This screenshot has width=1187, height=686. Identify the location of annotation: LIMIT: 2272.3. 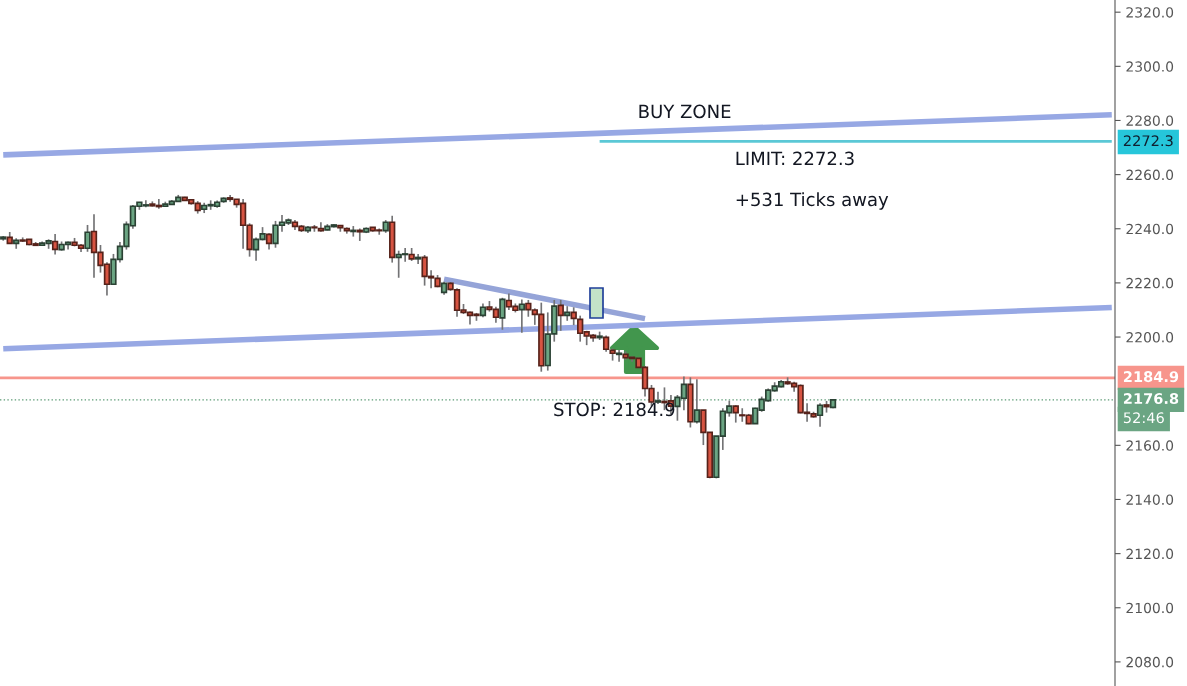
(795, 158).